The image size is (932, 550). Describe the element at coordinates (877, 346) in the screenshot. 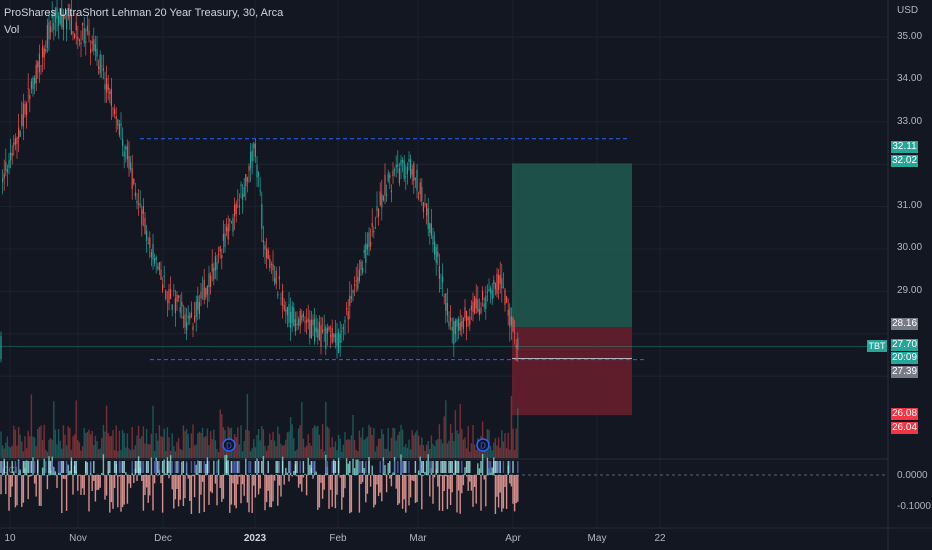

I see `symbol-tag: TBT` at that location.